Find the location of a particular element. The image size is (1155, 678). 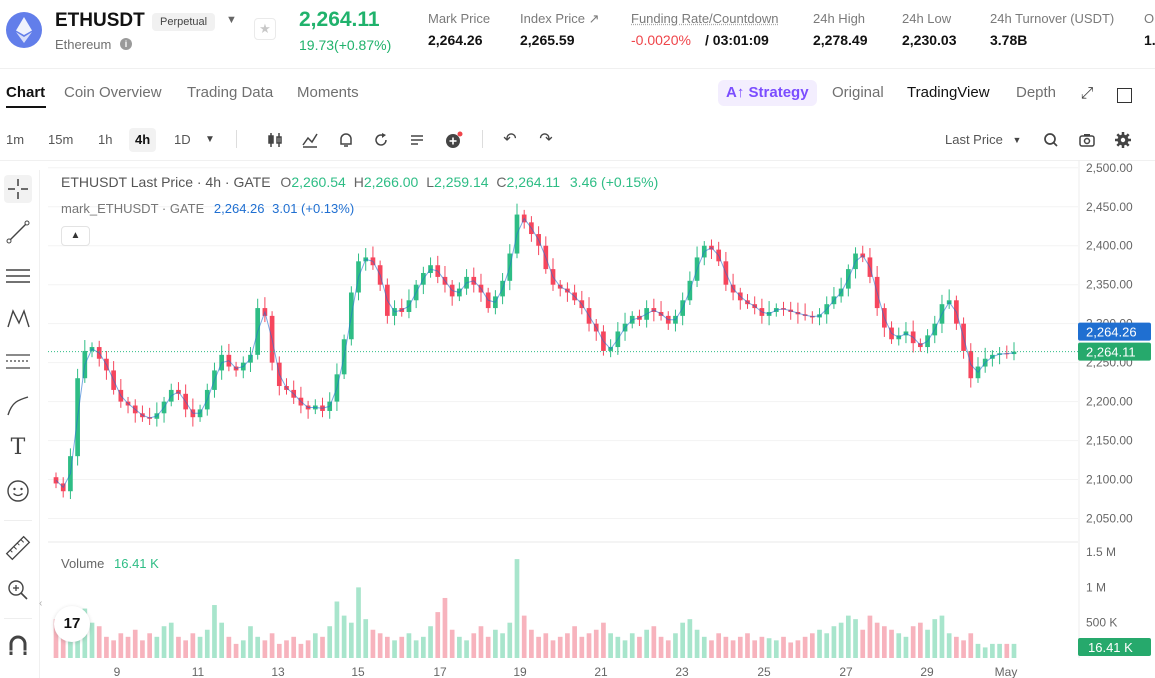

symbol-name: ETHUSDT is located at coordinates (100, 20).